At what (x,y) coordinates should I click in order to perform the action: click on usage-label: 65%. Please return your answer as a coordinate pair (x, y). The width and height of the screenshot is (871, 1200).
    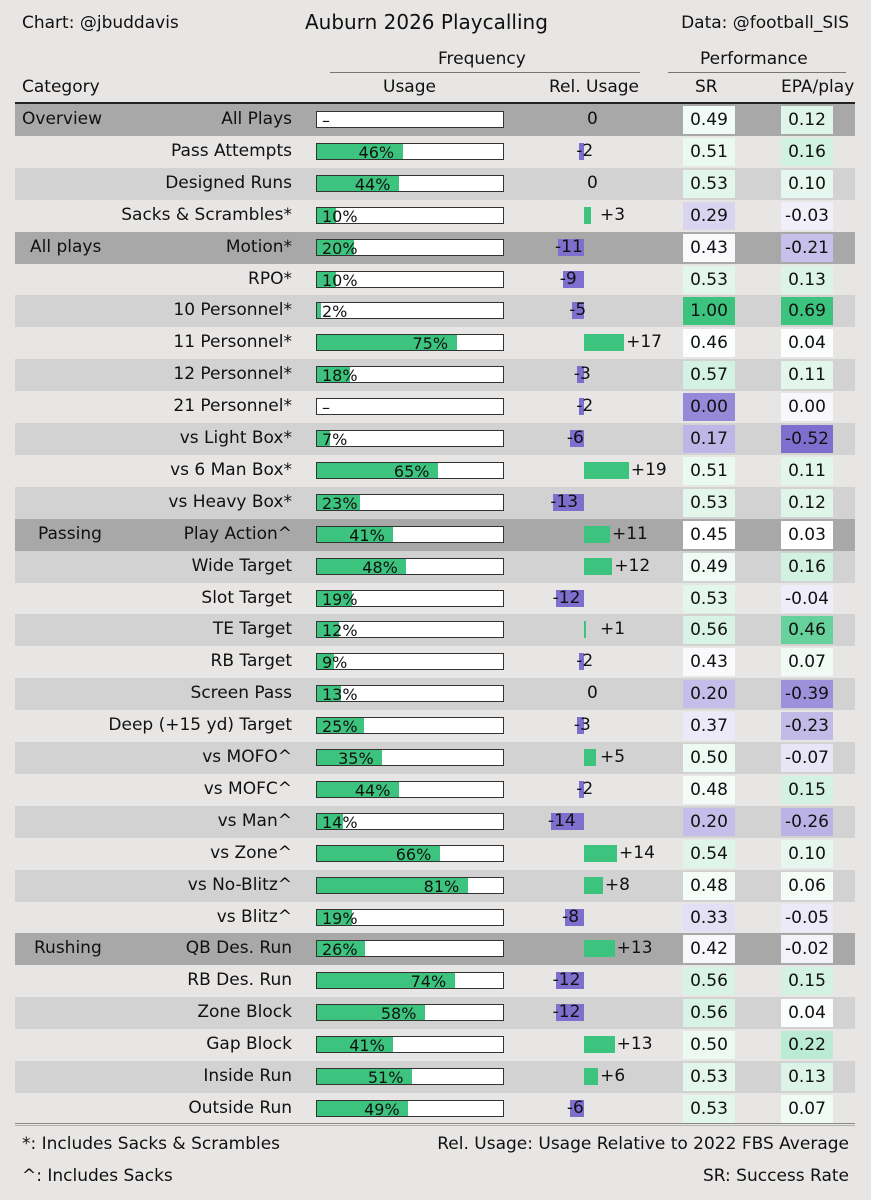
    Looking at the image, I should click on (411, 471).